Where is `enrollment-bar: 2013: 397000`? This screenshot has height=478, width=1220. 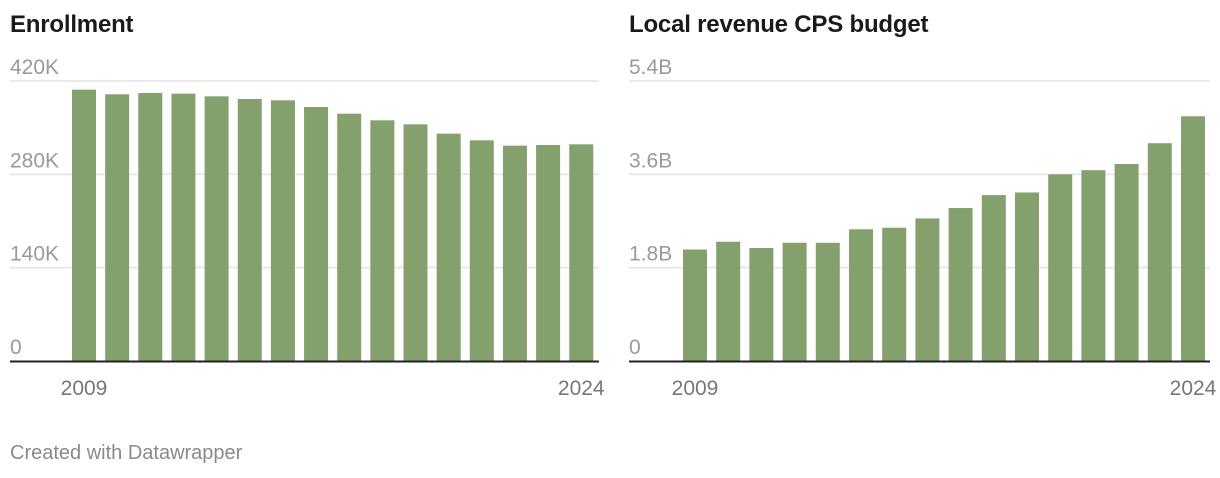
enrollment-bar: 2013: 397000 is located at coordinates (216, 228).